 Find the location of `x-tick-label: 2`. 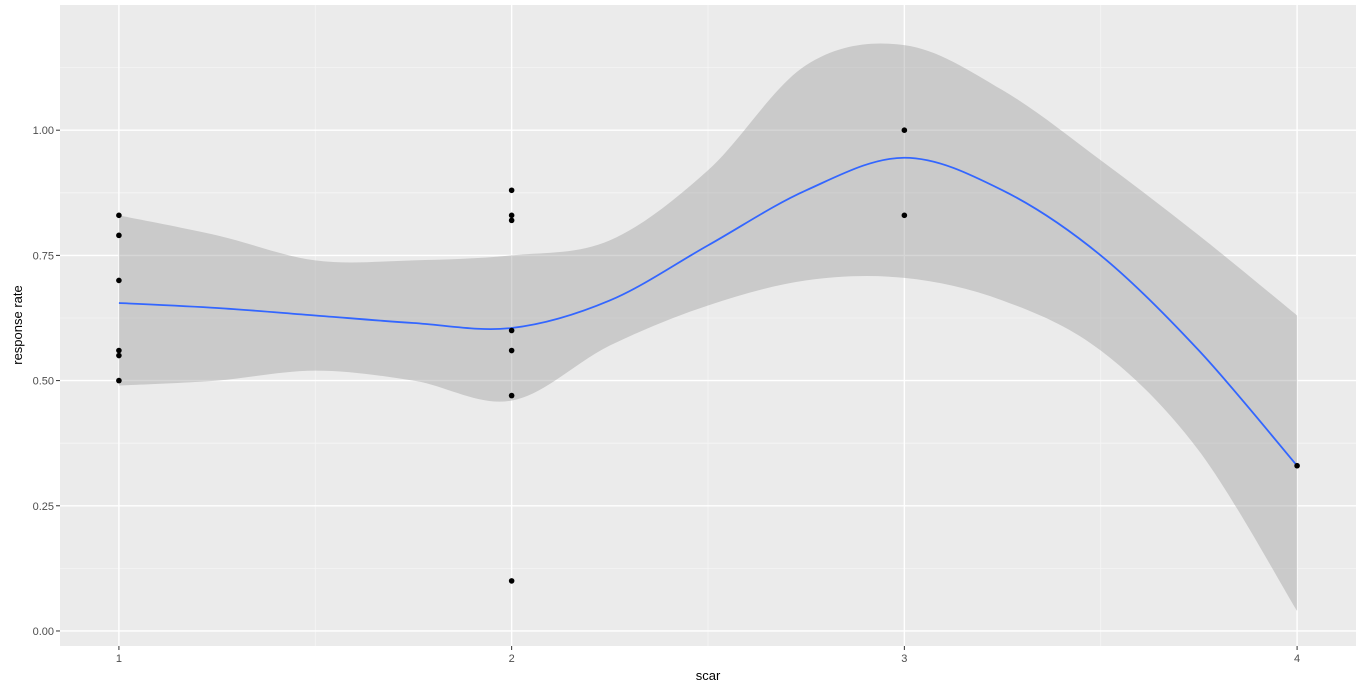

x-tick-label: 2 is located at coordinates (512, 659).